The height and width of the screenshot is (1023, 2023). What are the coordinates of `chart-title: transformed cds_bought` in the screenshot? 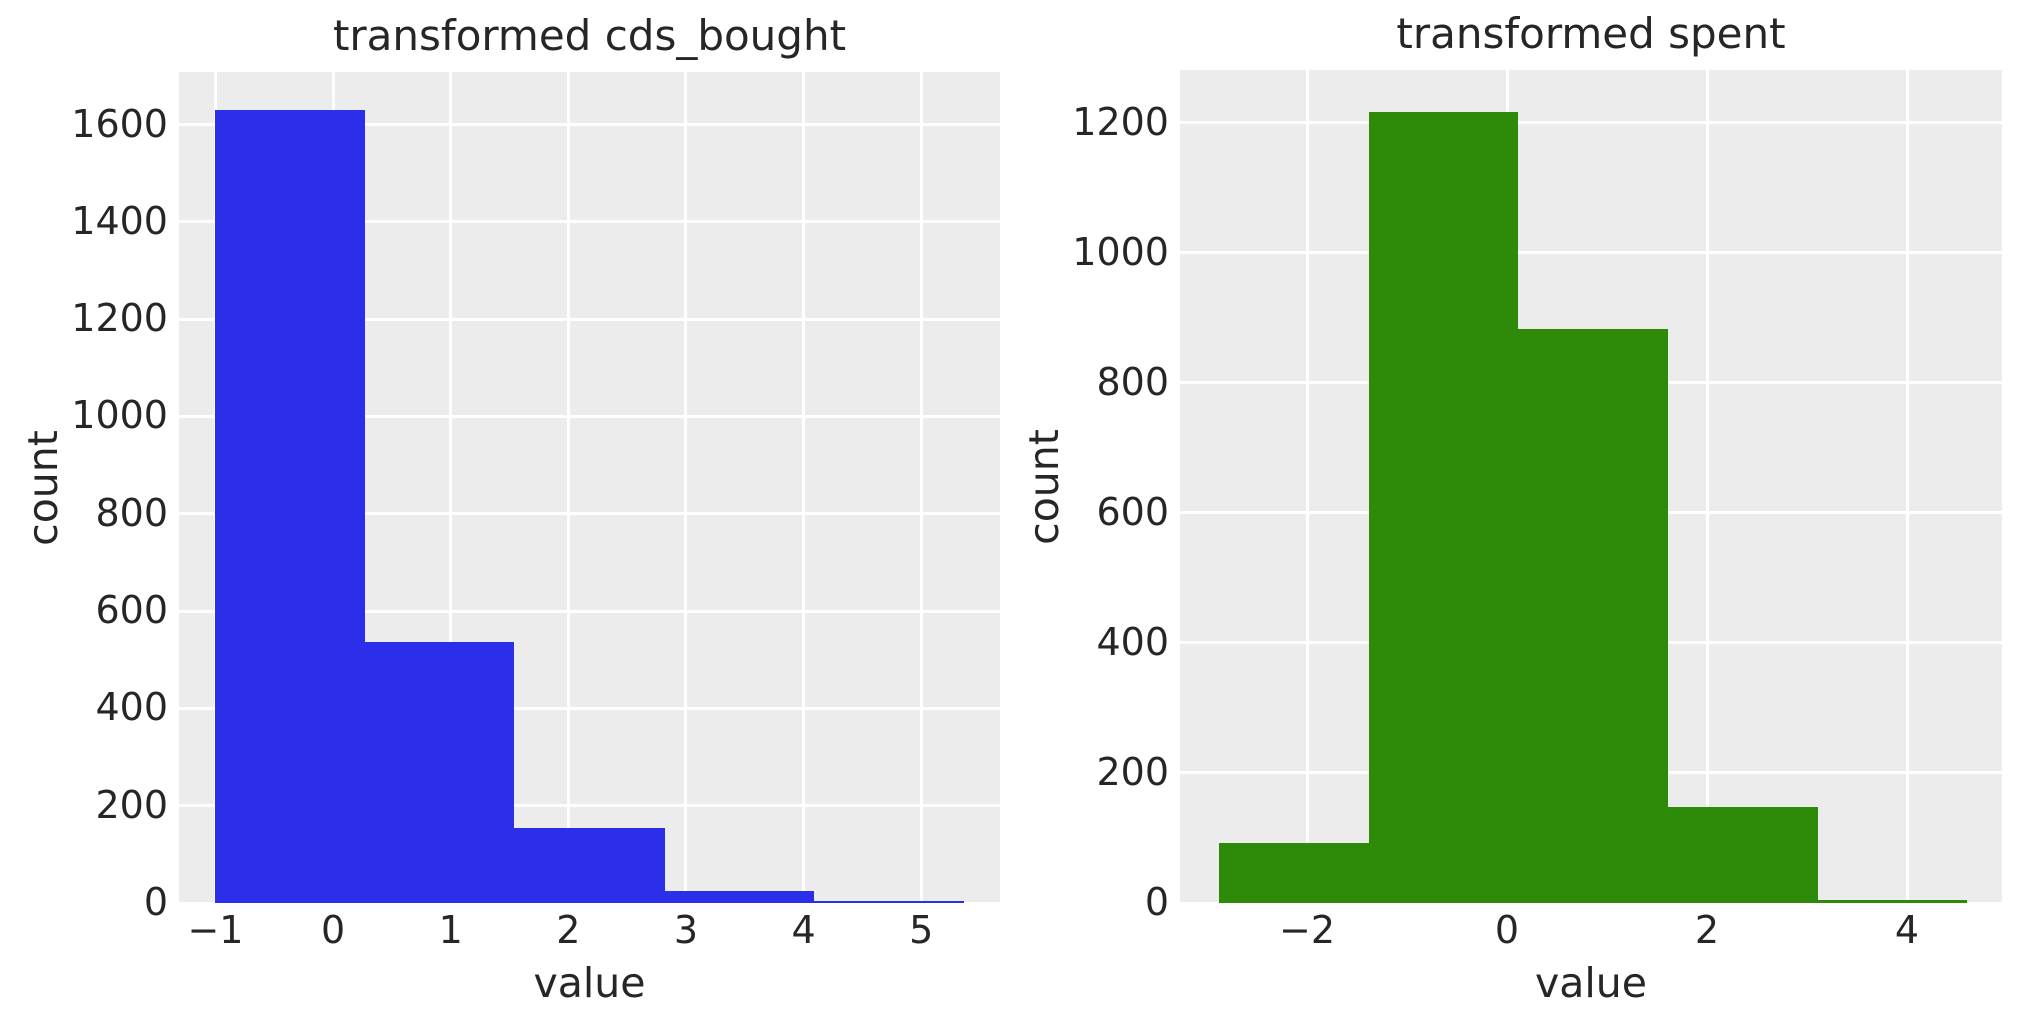 It's located at (589, 35).